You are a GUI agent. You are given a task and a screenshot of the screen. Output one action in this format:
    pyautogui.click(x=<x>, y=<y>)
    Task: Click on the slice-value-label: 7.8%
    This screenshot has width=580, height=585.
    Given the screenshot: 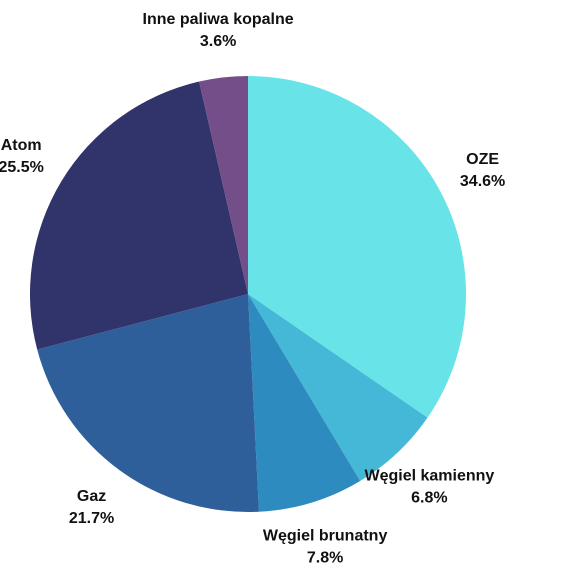 What is the action you would take?
    pyautogui.click(x=325, y=558)
    